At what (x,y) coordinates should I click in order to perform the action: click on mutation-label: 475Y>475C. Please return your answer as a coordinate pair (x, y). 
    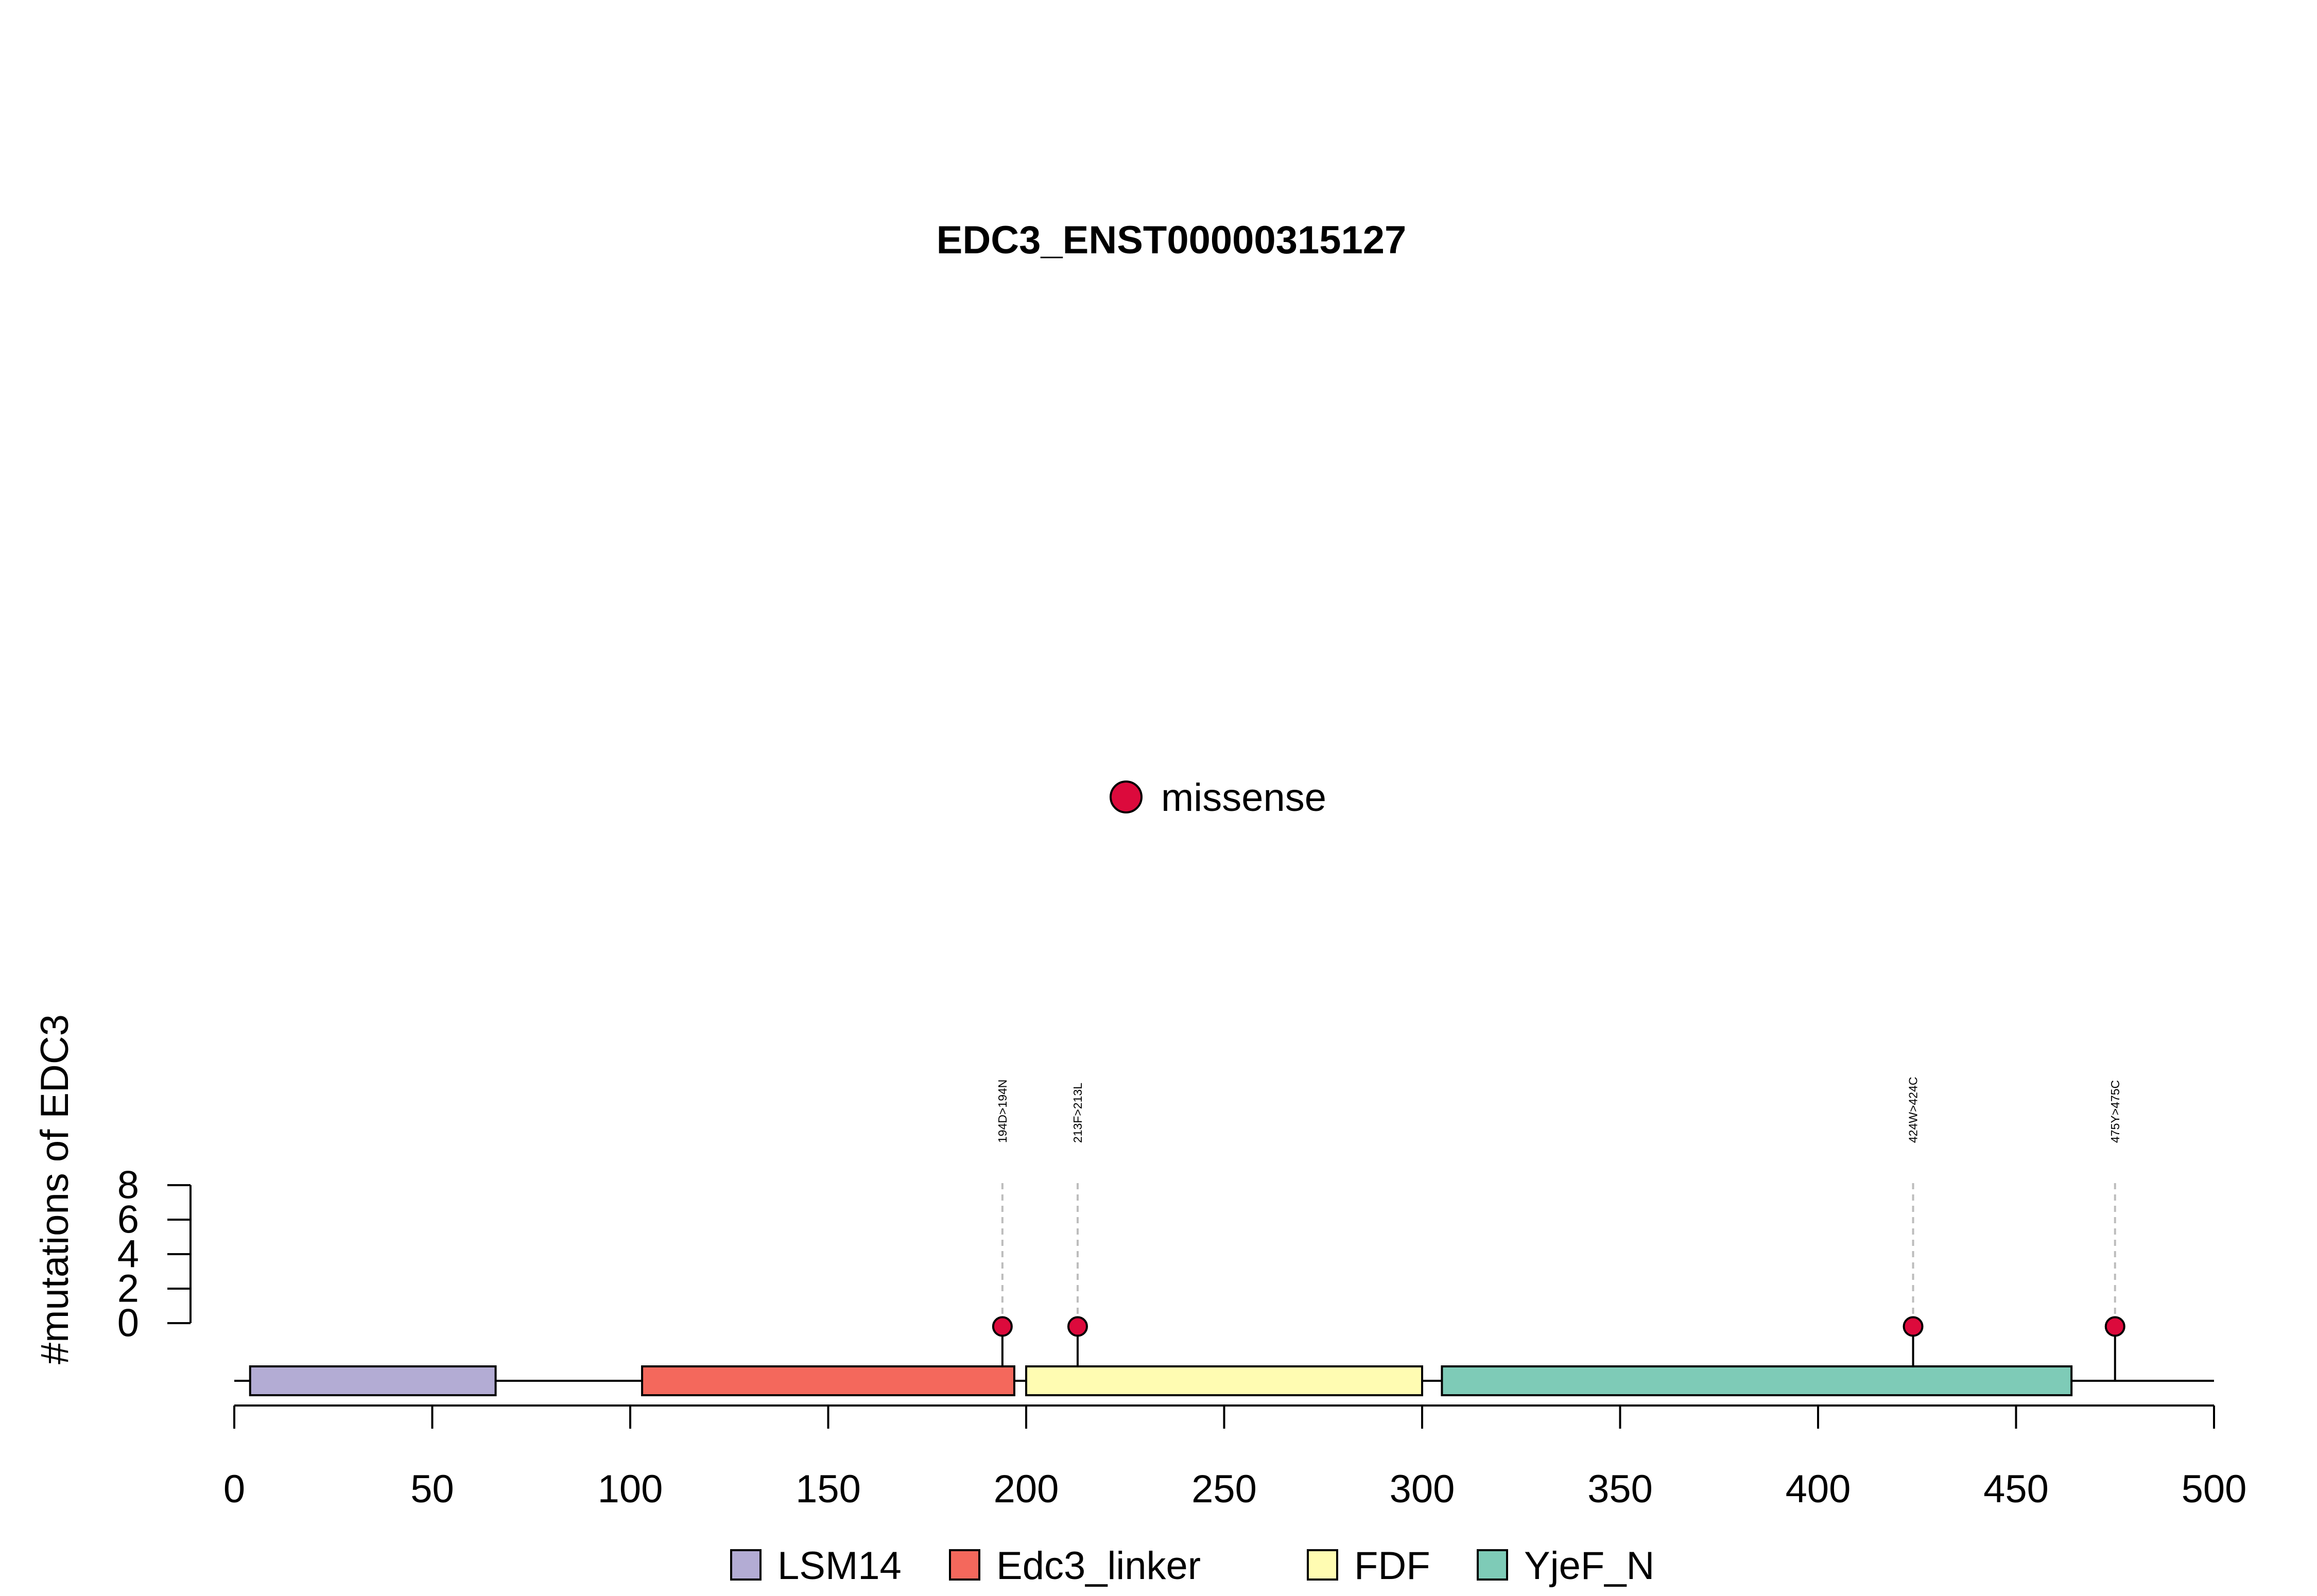
    Looking at the image, I should click on (2115, 1112).